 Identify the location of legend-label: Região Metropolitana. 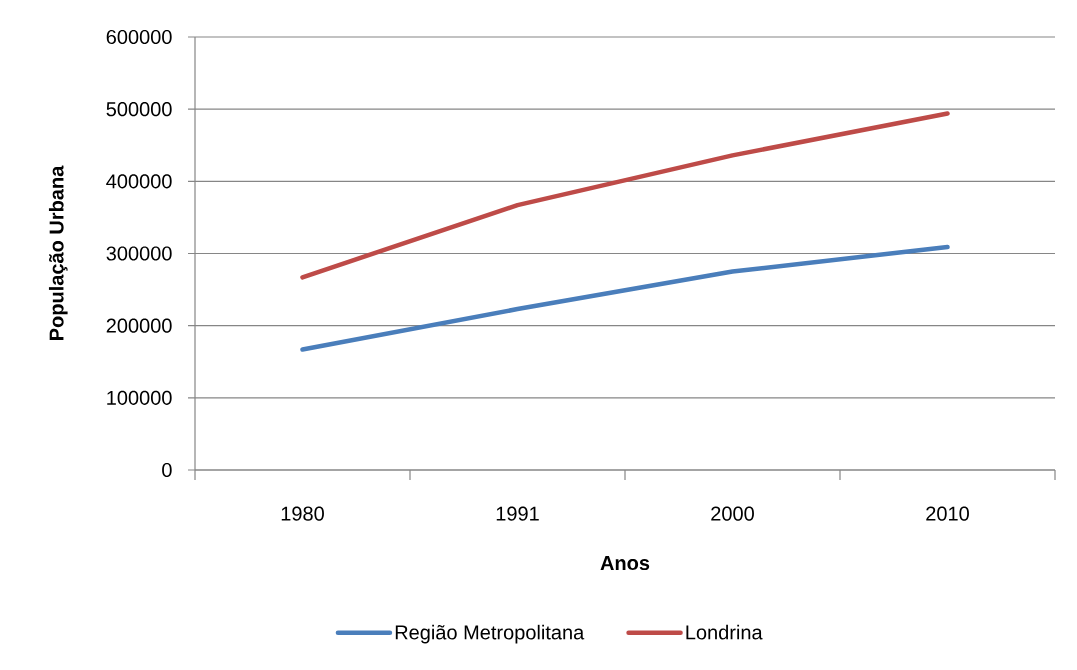
(490, 634).